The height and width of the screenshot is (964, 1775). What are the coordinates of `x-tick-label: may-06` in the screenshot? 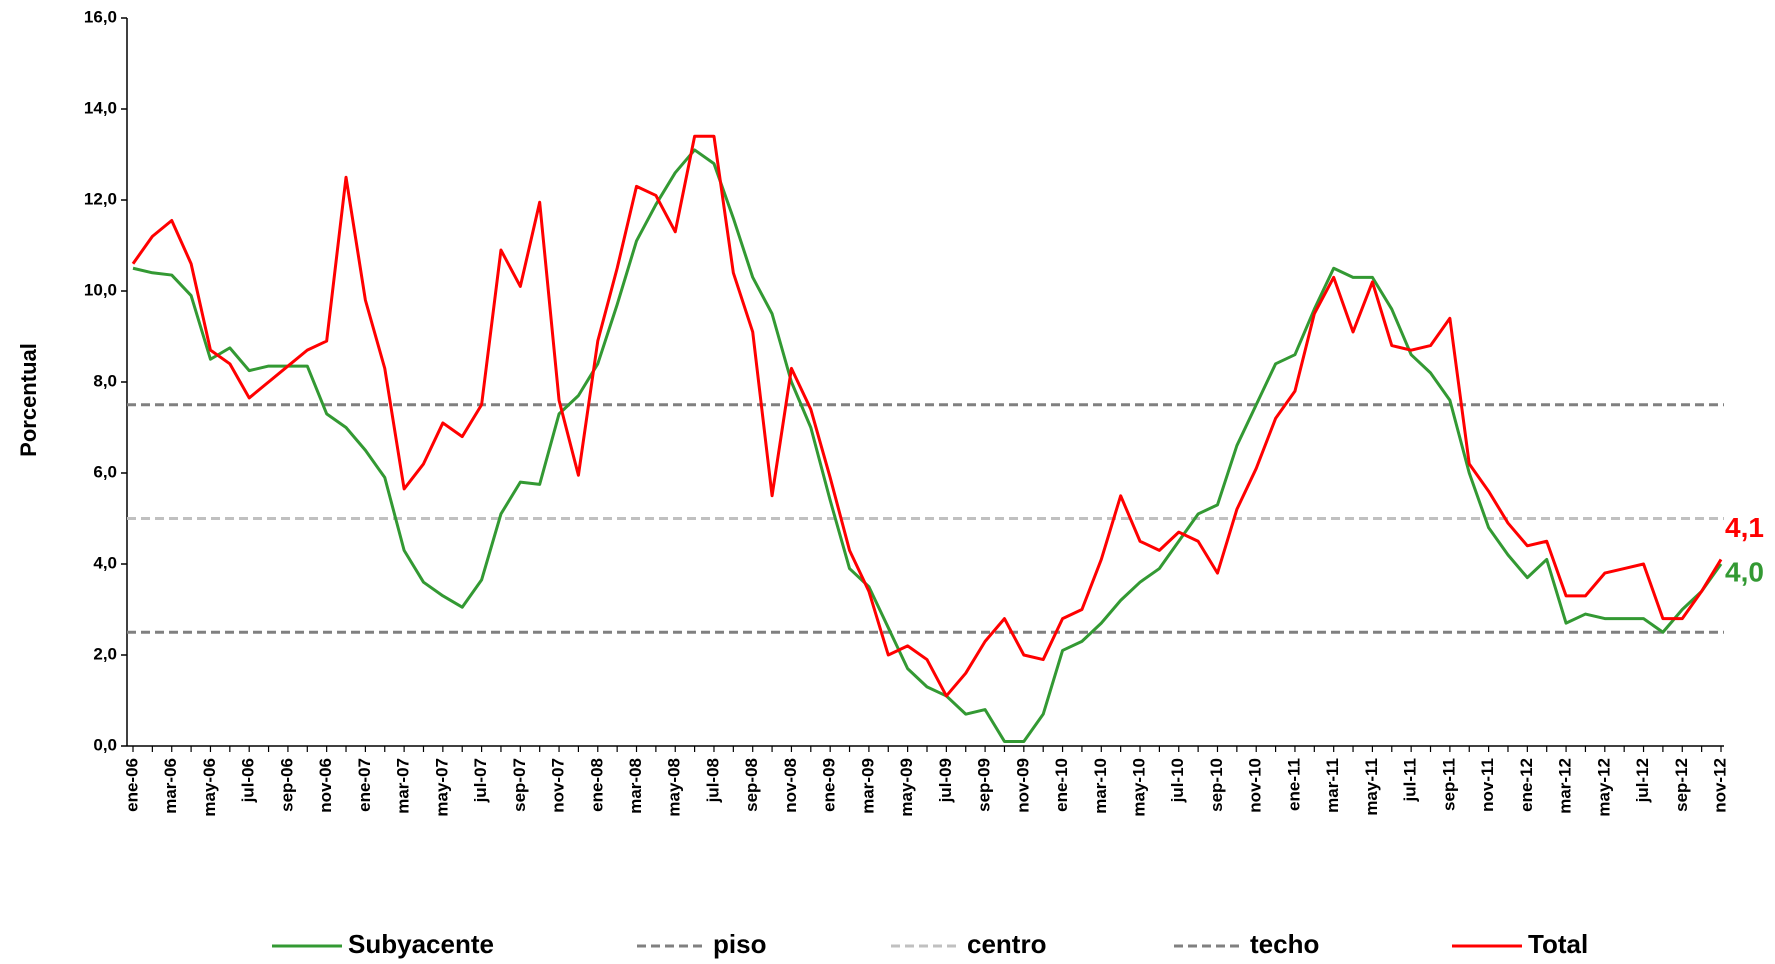 It's located at (209, 787).